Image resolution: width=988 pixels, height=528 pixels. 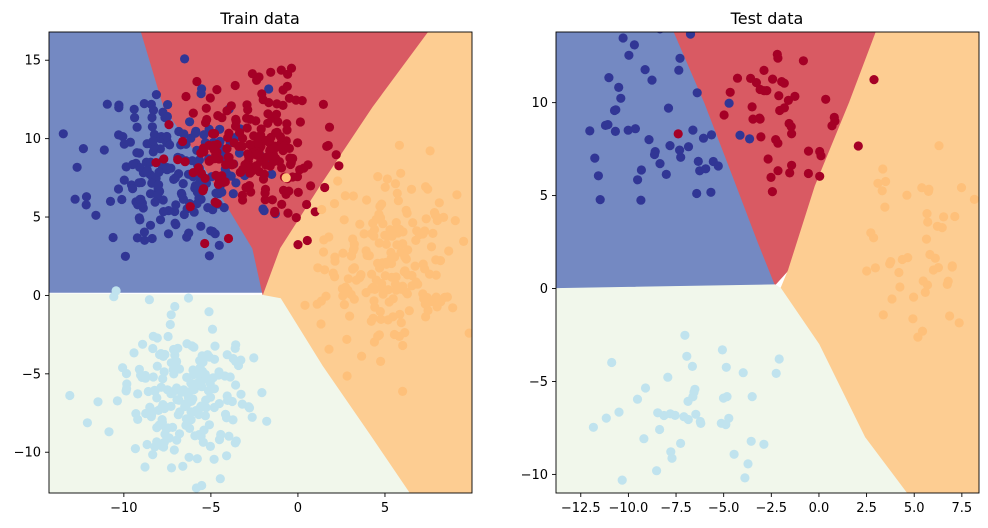 What do you see at coordinates (32, 139) in the screenshot?
I see `y-tick-label: 10` at bounding box center [32, 139].